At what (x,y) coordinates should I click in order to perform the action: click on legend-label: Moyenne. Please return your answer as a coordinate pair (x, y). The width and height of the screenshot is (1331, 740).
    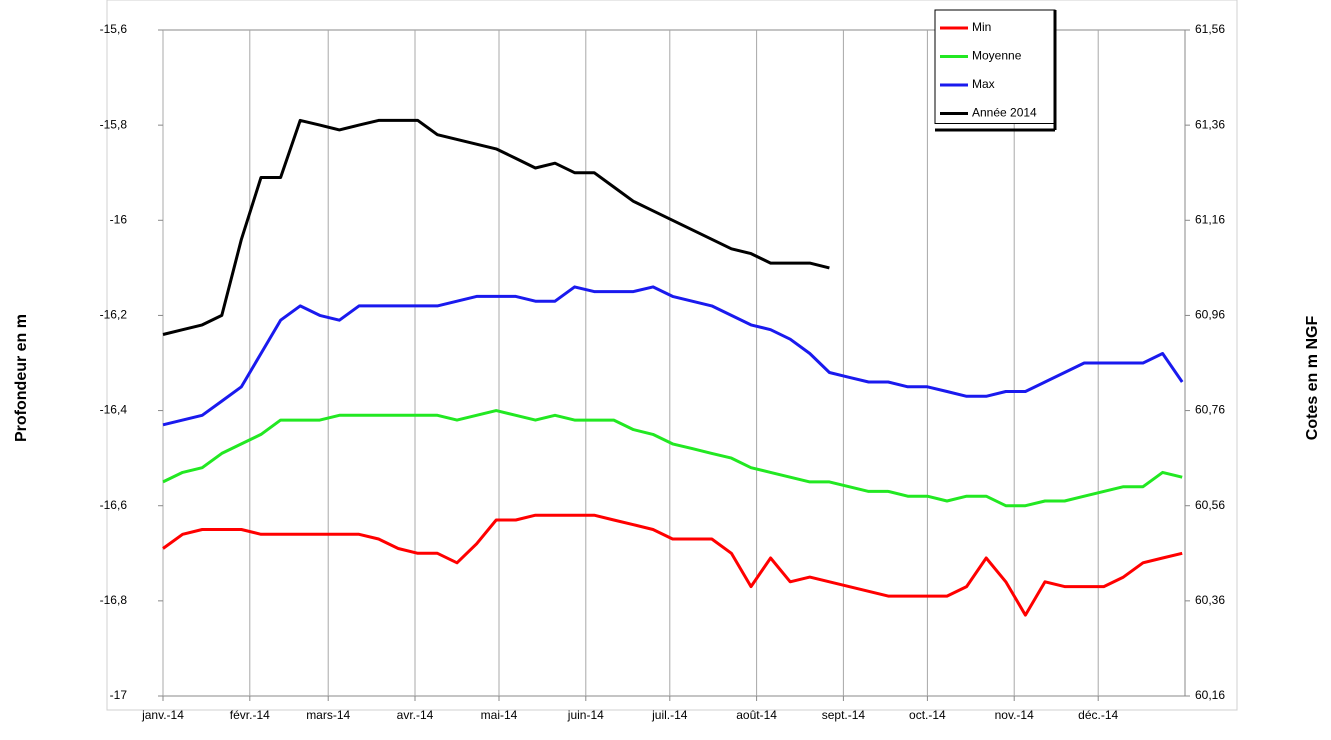
    Looking at the image, I should click on (997, 56).